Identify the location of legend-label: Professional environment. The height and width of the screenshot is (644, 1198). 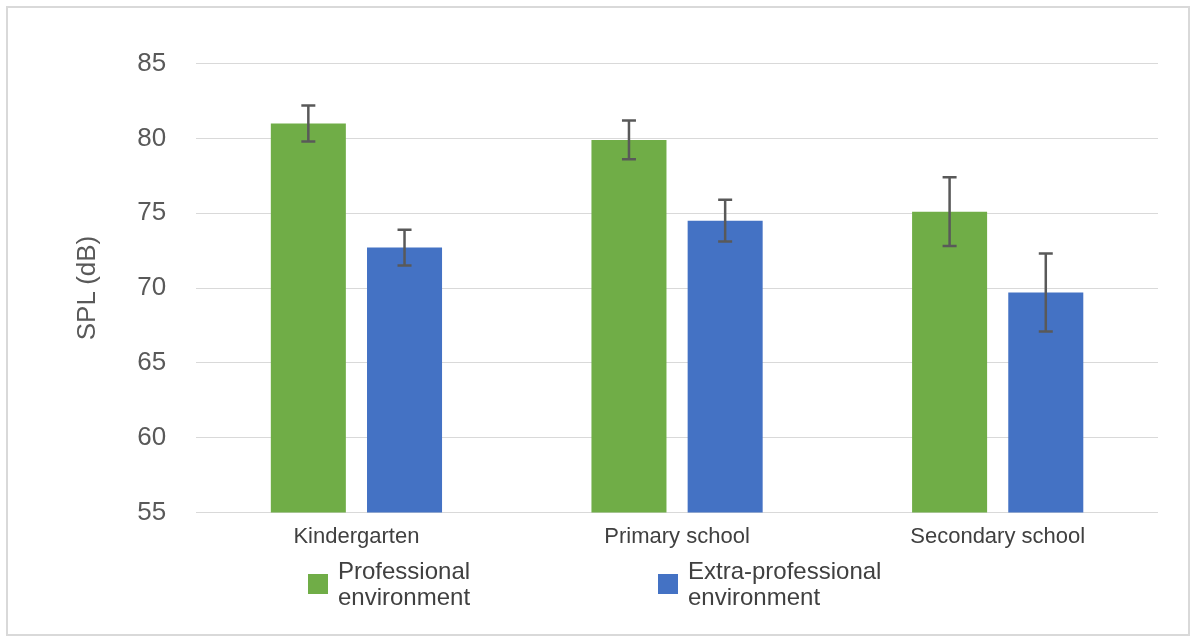
(405, 583).